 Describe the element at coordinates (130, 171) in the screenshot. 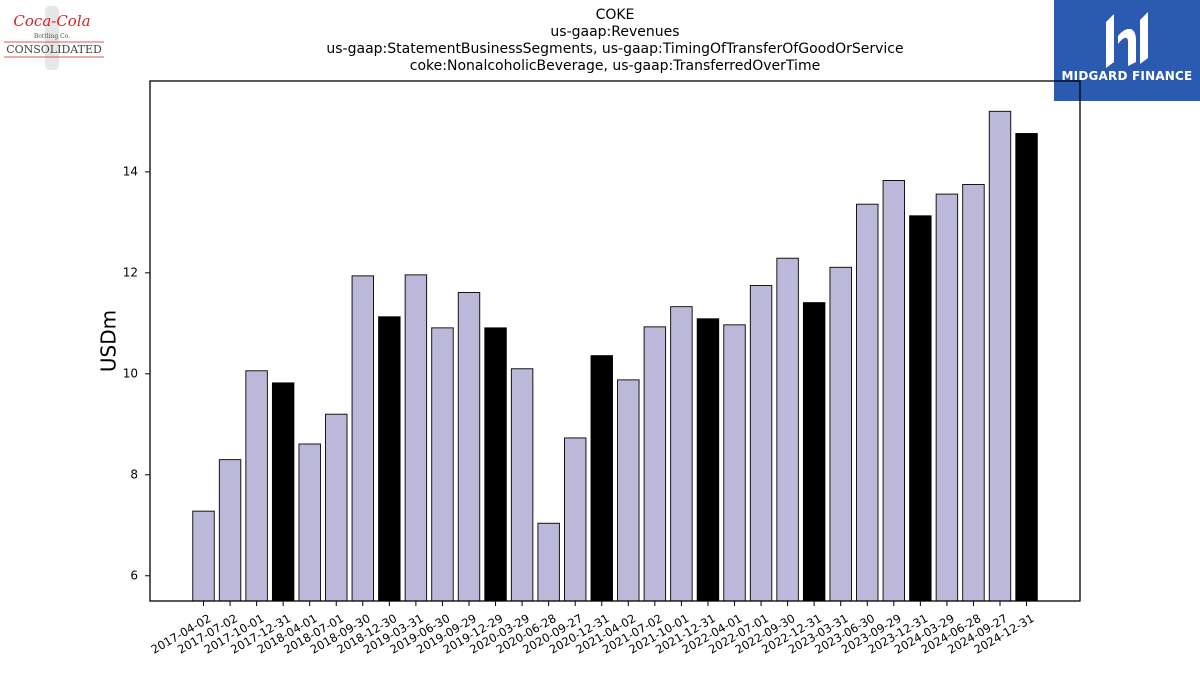

I see `y-tick-label: 14` at that location.